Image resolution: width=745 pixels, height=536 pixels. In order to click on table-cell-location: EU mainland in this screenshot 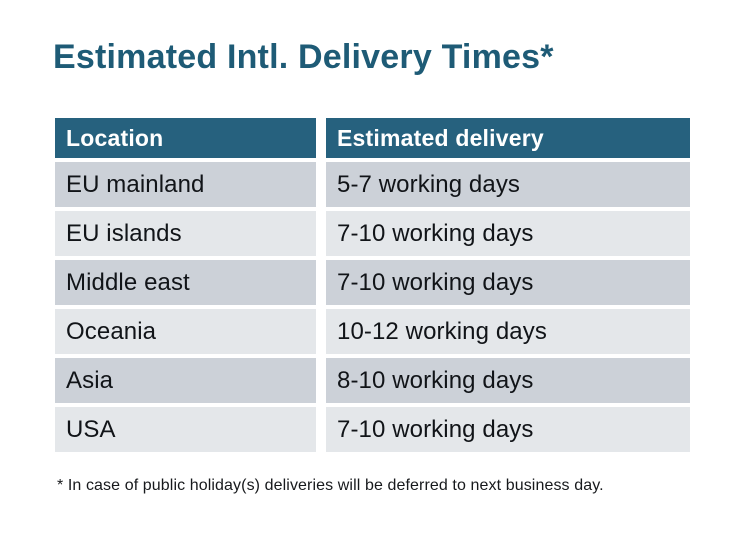, I will do `click(185, 184)`.